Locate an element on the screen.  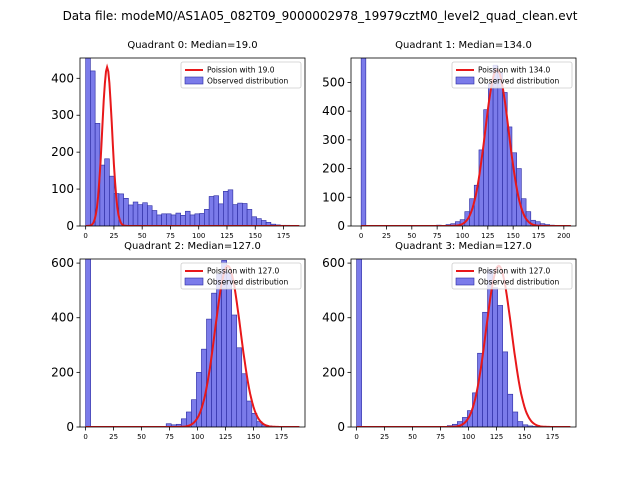
legend-label-poisson: Poission with 134.0 is located at coordinates (514, 70).